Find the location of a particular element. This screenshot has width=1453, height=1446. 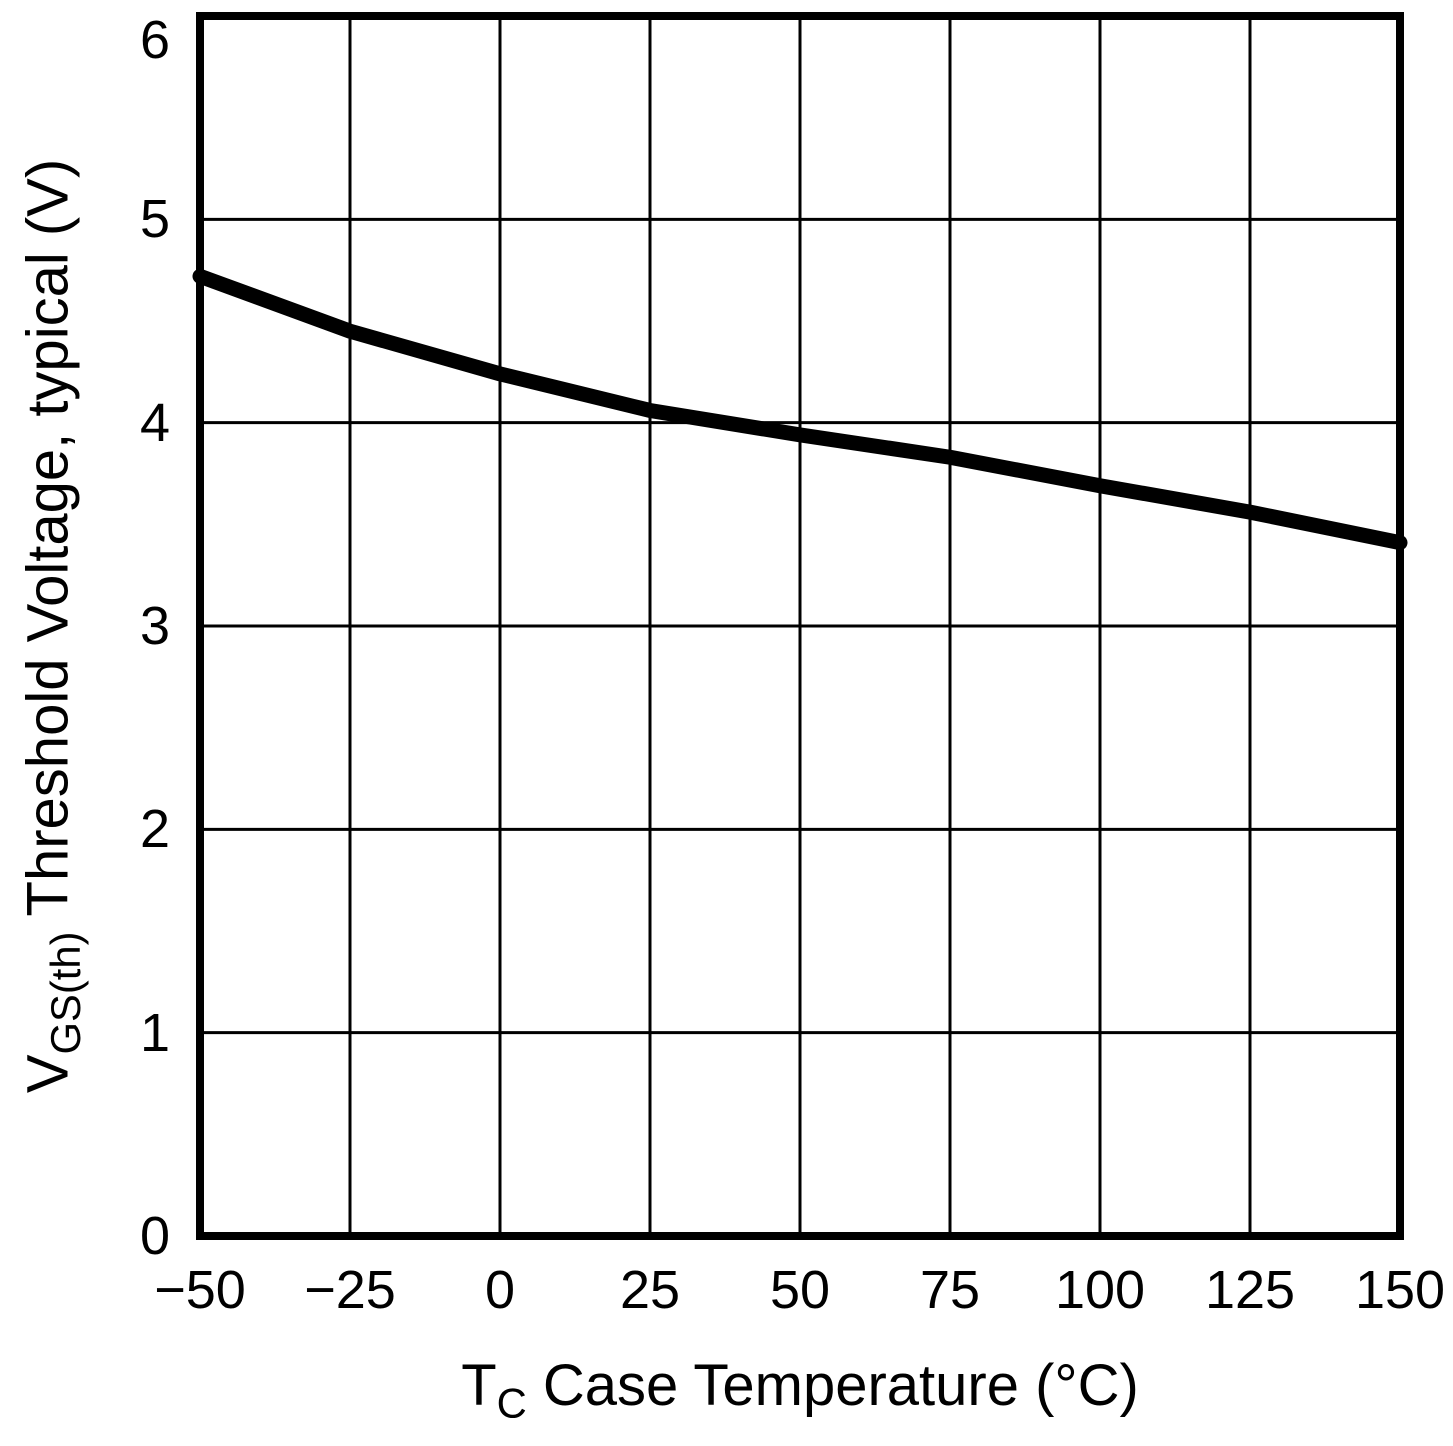

y-tick-label: 0 is located at coordinates (154, 1236).